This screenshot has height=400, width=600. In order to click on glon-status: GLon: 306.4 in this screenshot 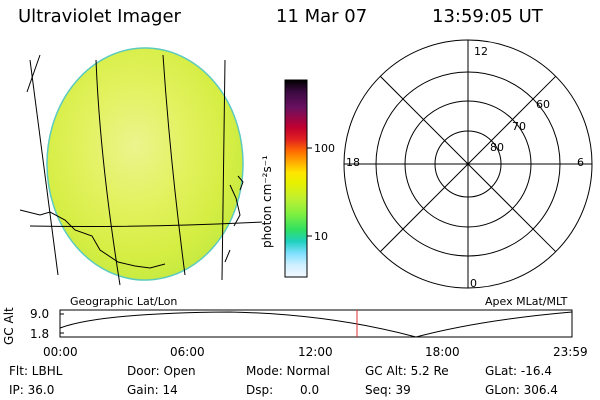, I will do `click(521, 390)`.